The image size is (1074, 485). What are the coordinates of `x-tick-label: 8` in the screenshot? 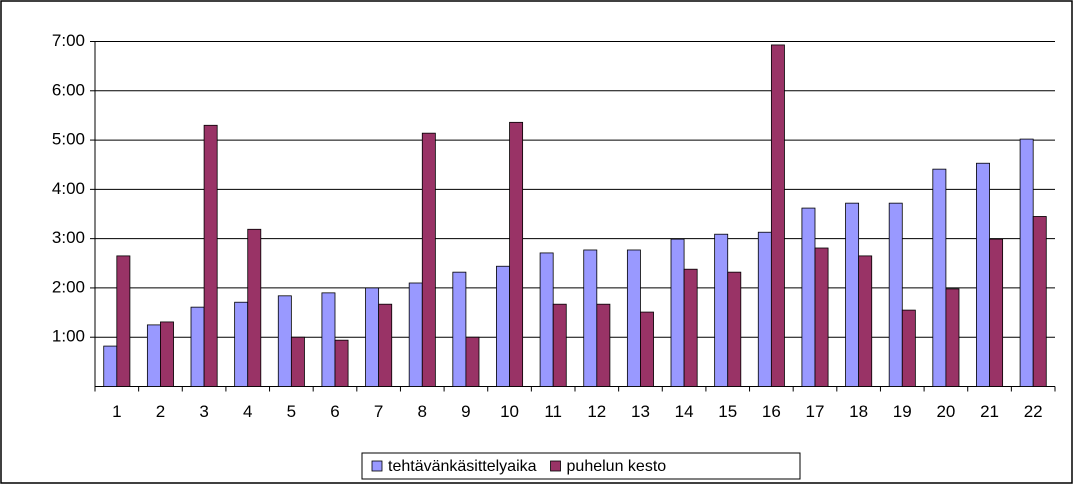 It's located at (422, 411).